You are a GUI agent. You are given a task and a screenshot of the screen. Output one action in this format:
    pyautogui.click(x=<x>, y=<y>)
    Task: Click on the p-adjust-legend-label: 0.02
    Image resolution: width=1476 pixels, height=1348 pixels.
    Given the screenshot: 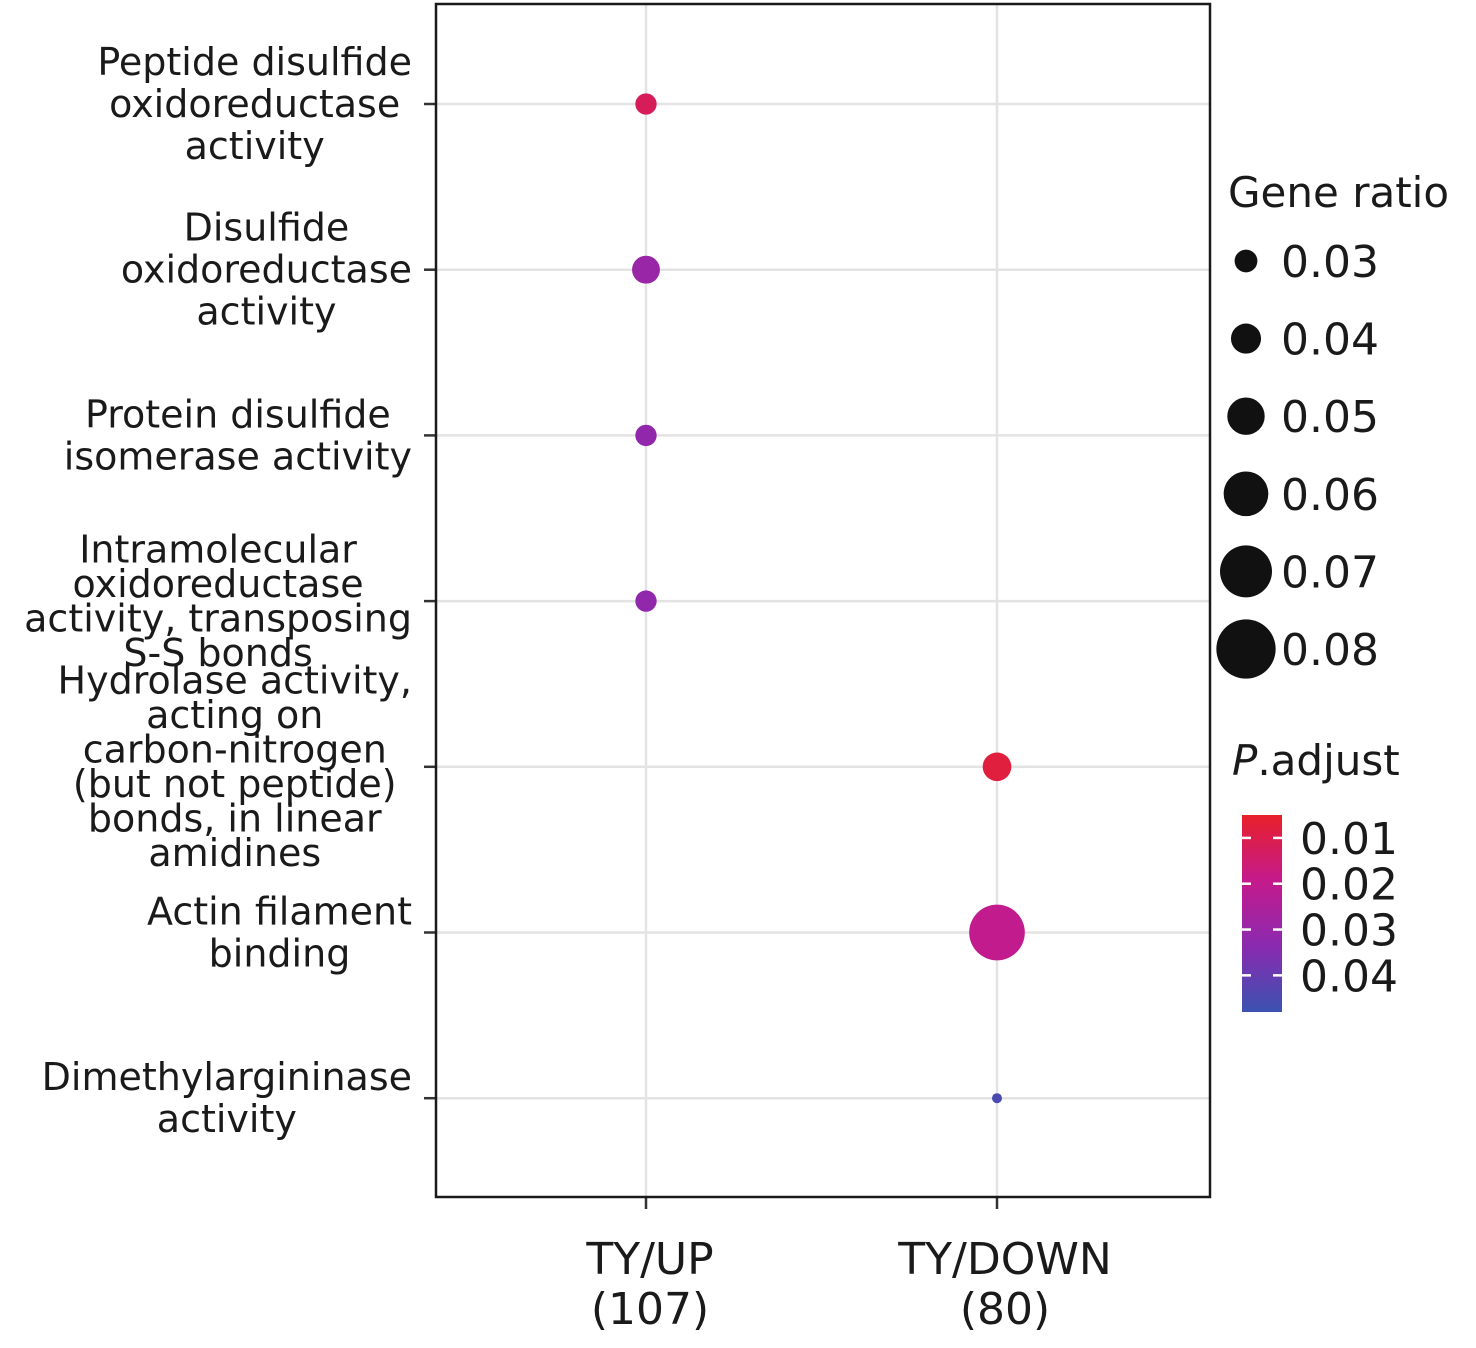 What is the action you would take?
    pyautogui.click(x=1349, y=885)
    